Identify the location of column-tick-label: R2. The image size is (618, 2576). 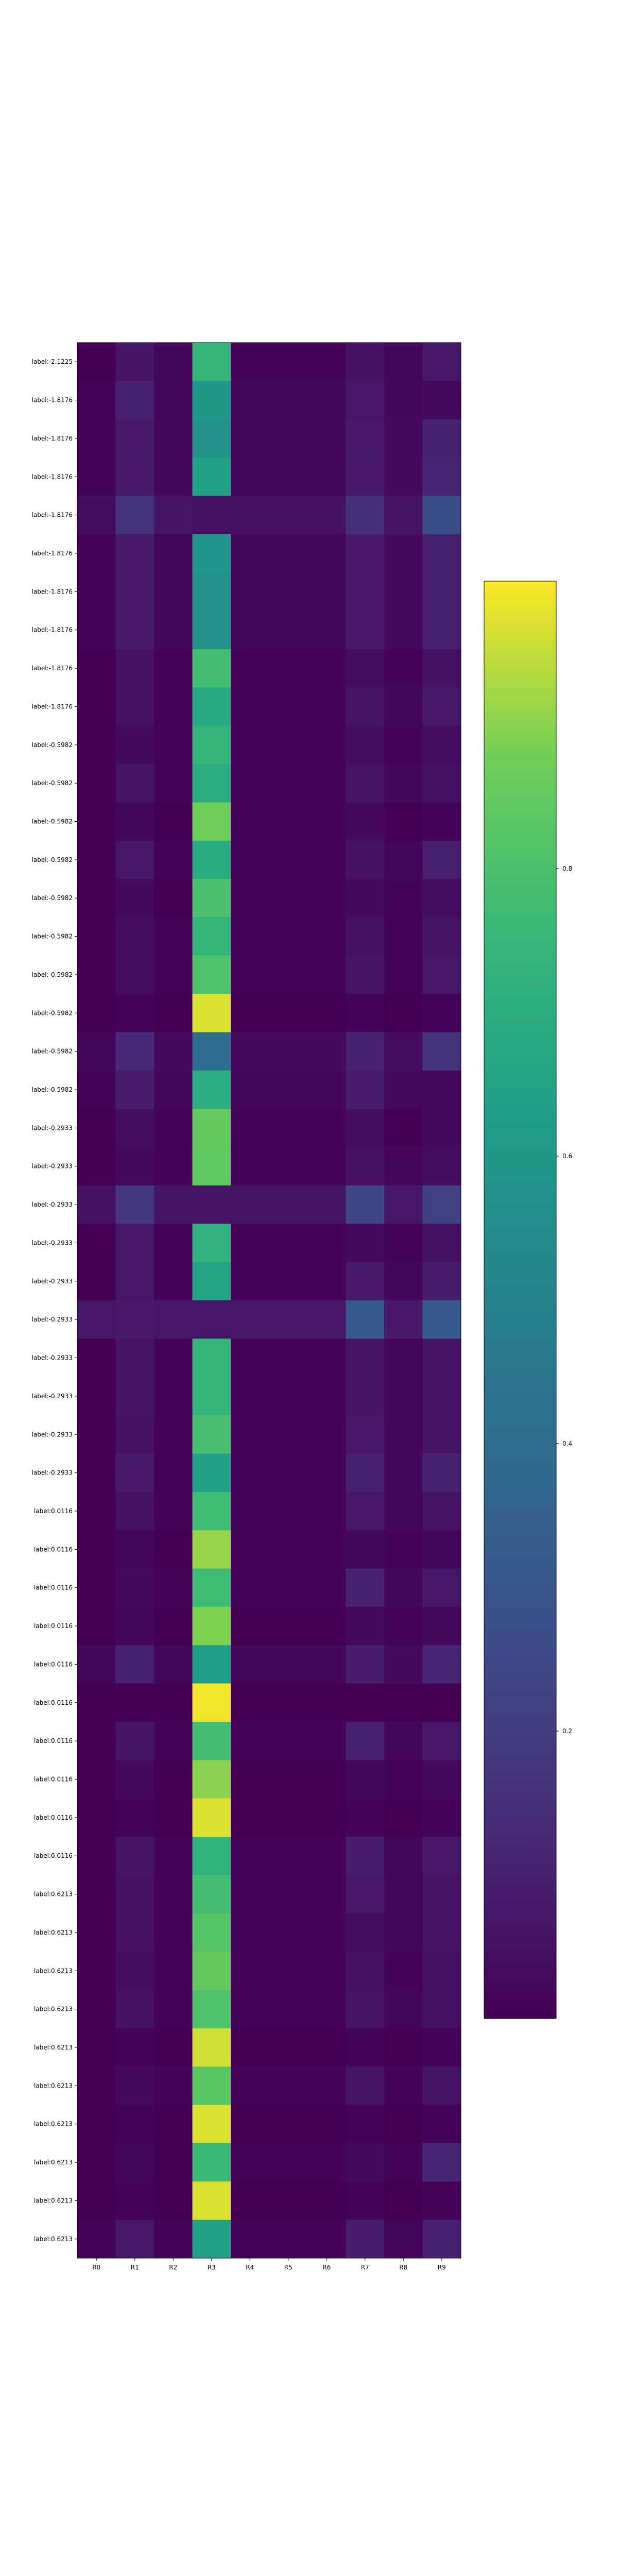
(173, 2267).